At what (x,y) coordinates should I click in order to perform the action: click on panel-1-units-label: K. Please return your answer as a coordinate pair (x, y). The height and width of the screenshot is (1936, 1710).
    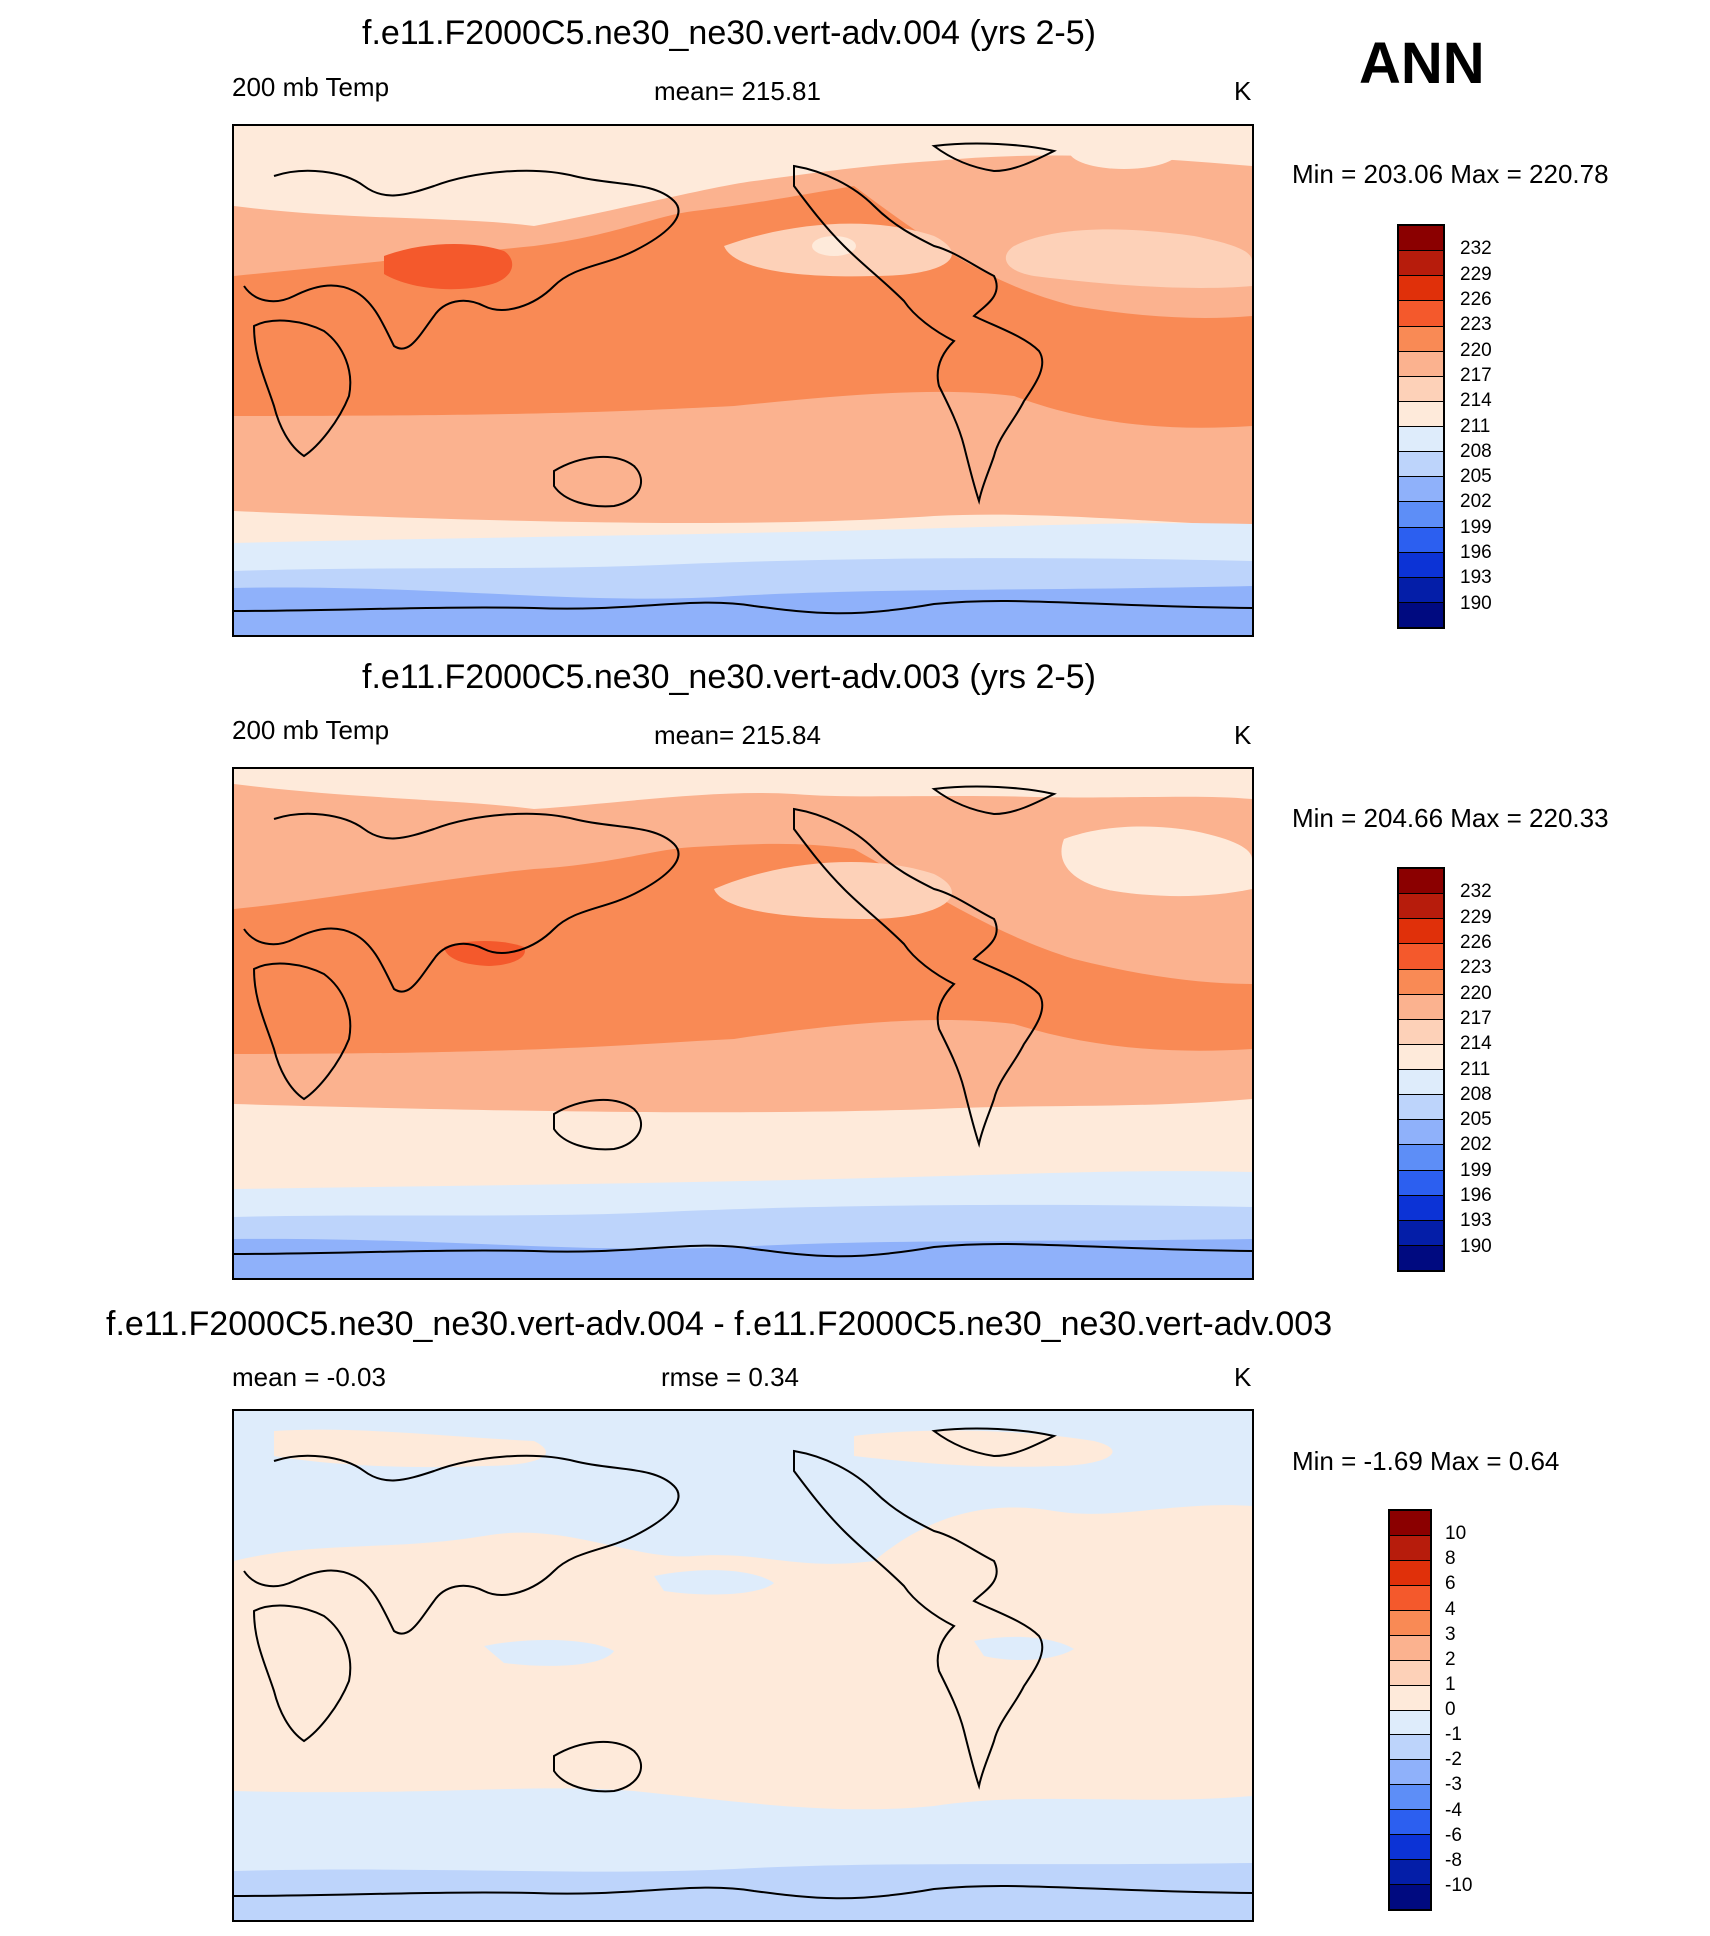
    Looking at the image, I should click on (1243, 91).